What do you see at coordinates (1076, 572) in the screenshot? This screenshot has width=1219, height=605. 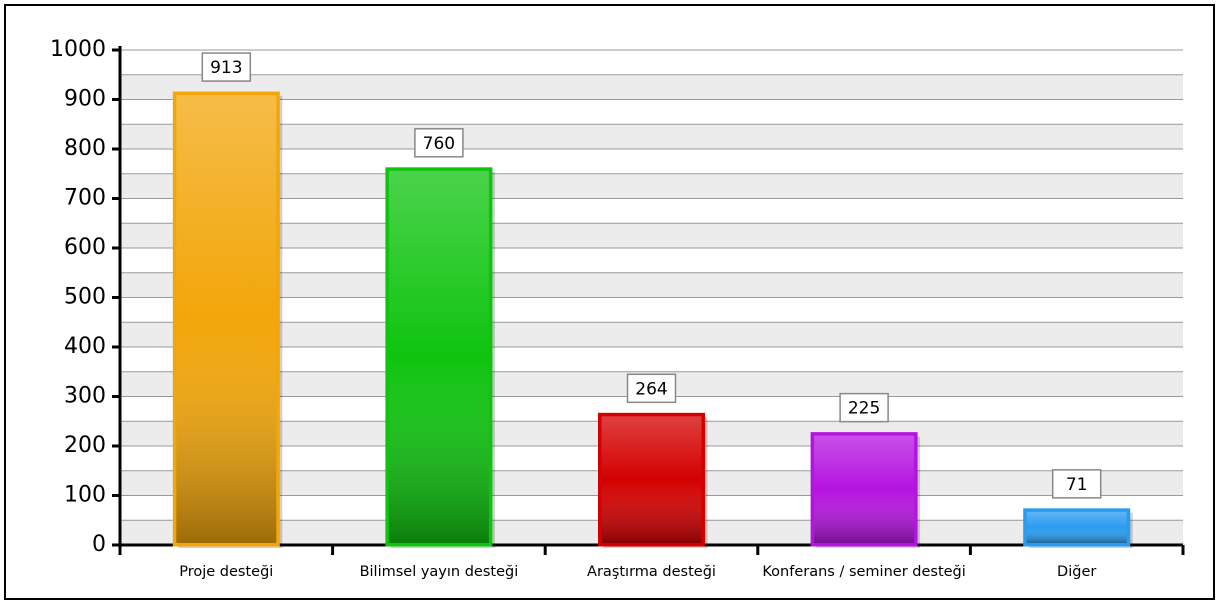 I see `x-tick-label: Diğer` at bounding box center [1076, 572].